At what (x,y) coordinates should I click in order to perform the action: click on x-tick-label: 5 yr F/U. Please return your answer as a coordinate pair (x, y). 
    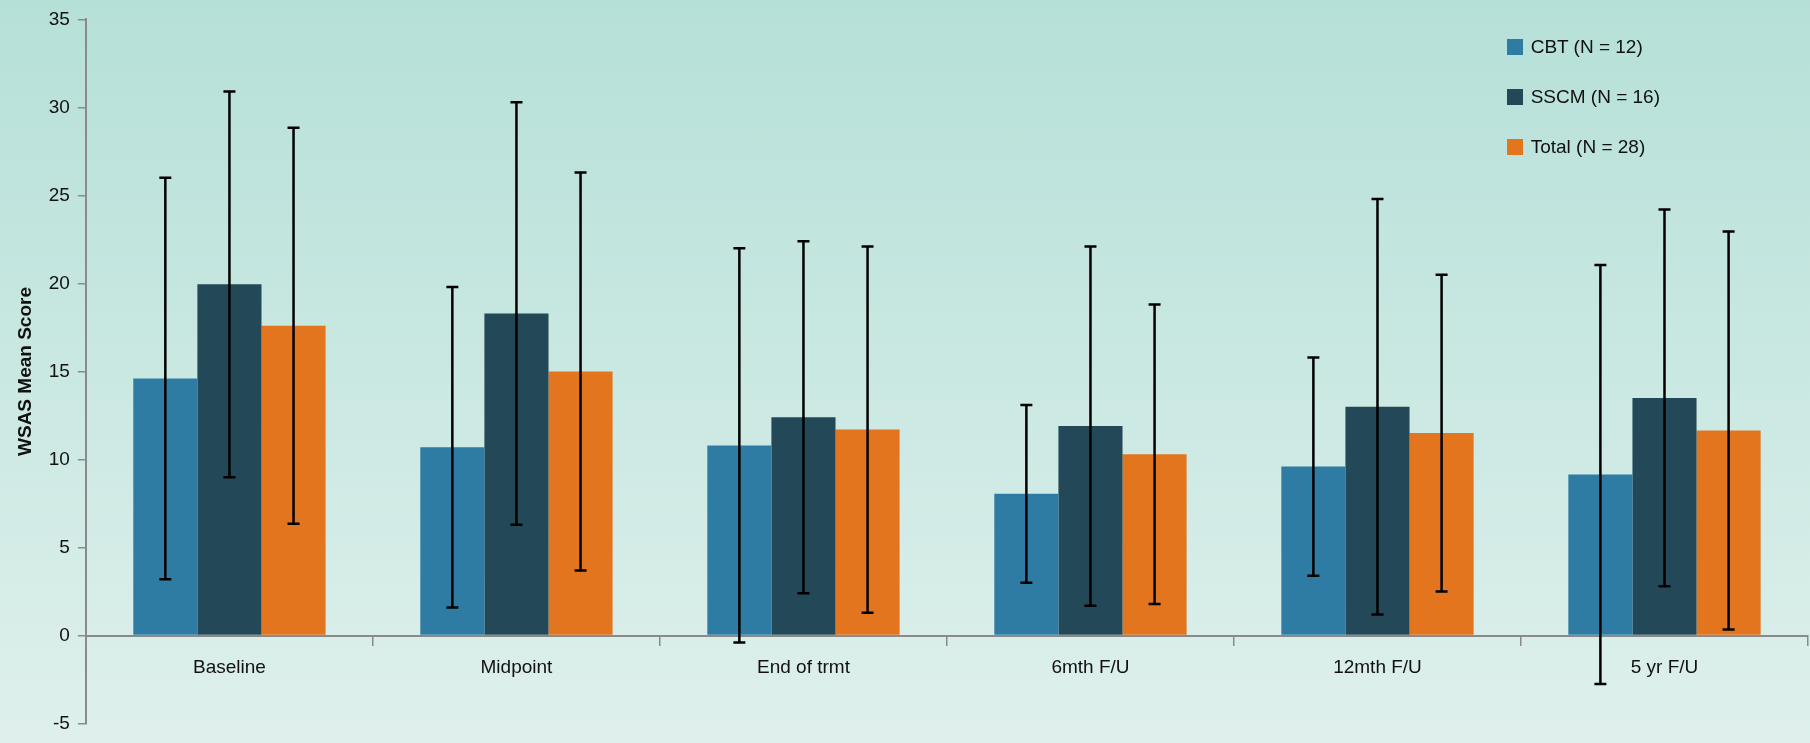
    Looking at the image, I should click on (1664, 667).